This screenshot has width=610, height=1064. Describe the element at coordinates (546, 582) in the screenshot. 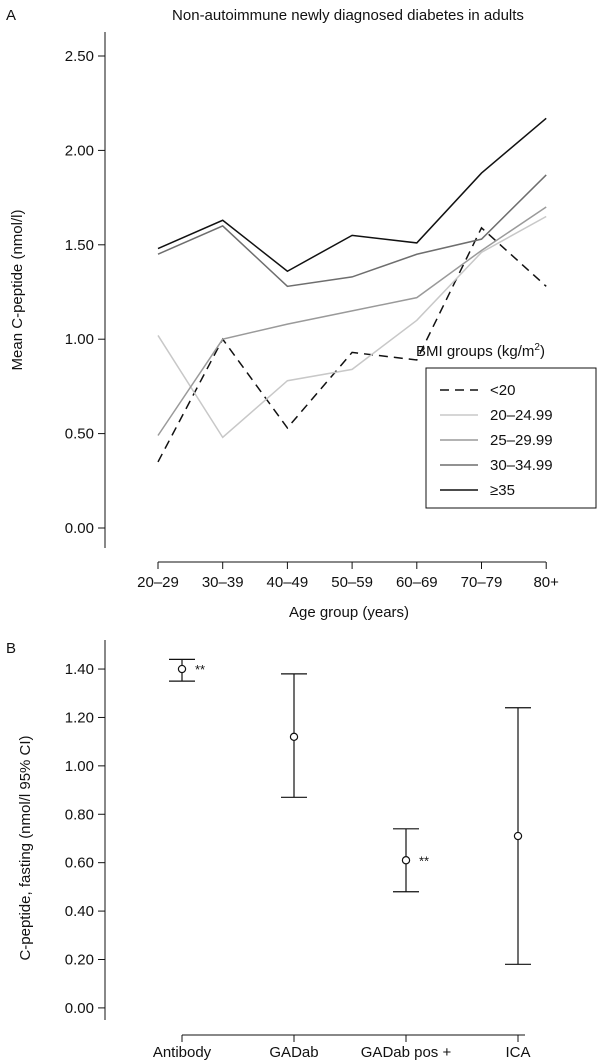

I see `x-tick-label: 80+` at that location.